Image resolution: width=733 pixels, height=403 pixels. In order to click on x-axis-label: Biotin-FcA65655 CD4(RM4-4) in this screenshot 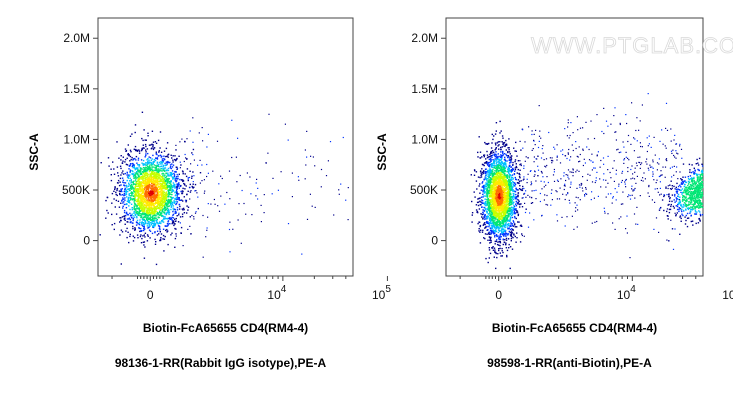, I will do `click(225, 328)`.